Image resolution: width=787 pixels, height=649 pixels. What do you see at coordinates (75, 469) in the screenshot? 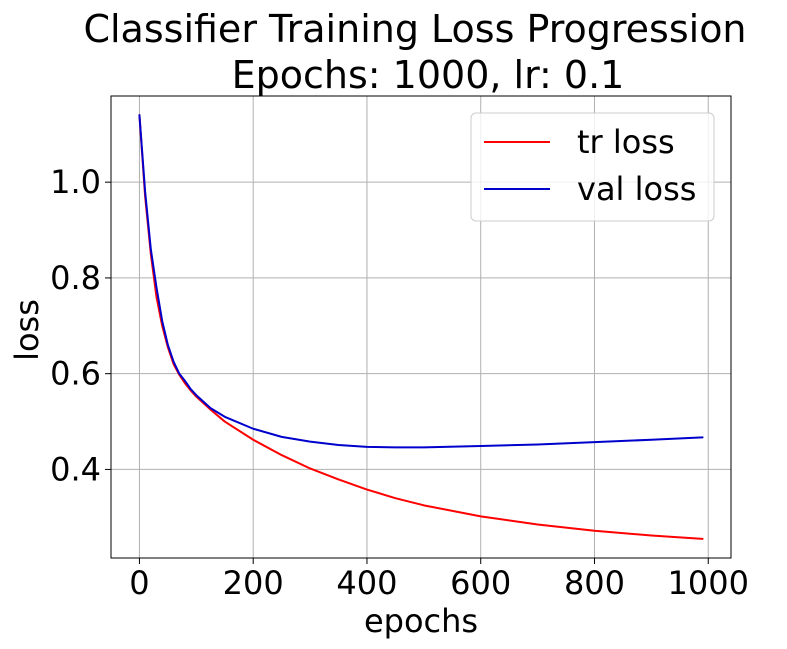
I see `y-tick-label: 0.4` at bounding box center [75, 469].